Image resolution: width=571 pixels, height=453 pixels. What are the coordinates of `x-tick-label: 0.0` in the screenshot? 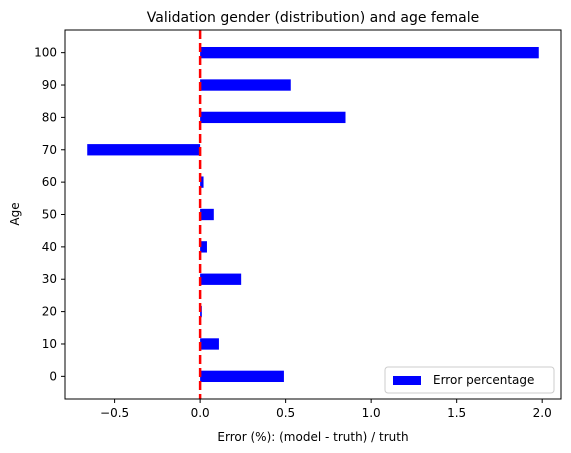 It's located at (200, 413).